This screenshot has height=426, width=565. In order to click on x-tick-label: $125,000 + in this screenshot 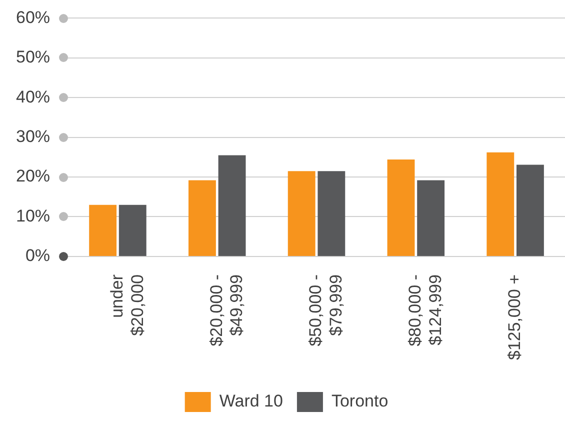, I will do `click(514, 317)`.